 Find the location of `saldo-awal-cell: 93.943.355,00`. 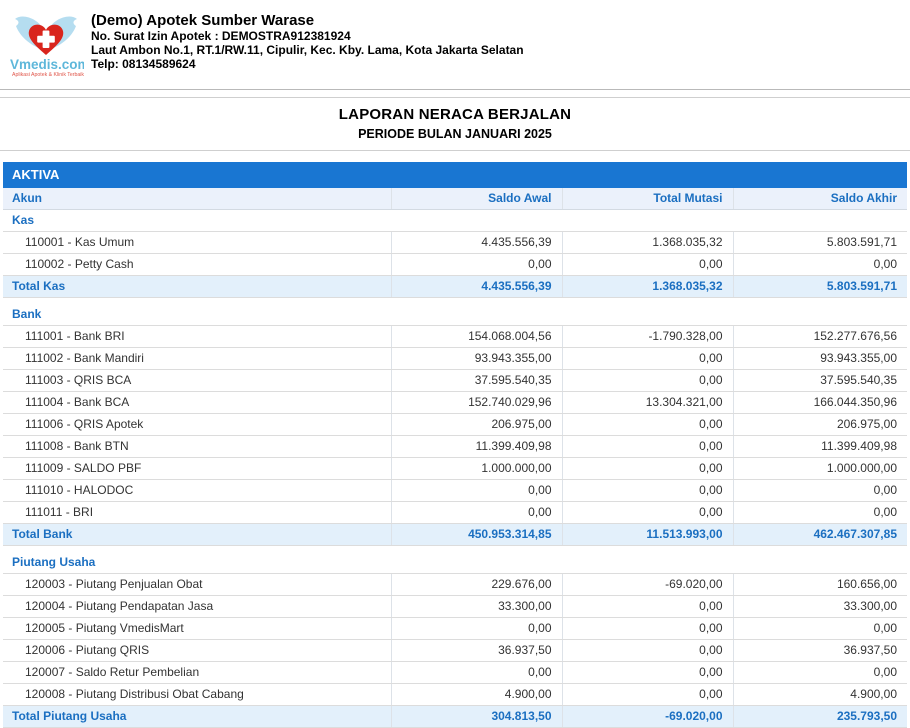

saldo-awal-cell: 93.943.355,00 is located at coordinates (476, 358).